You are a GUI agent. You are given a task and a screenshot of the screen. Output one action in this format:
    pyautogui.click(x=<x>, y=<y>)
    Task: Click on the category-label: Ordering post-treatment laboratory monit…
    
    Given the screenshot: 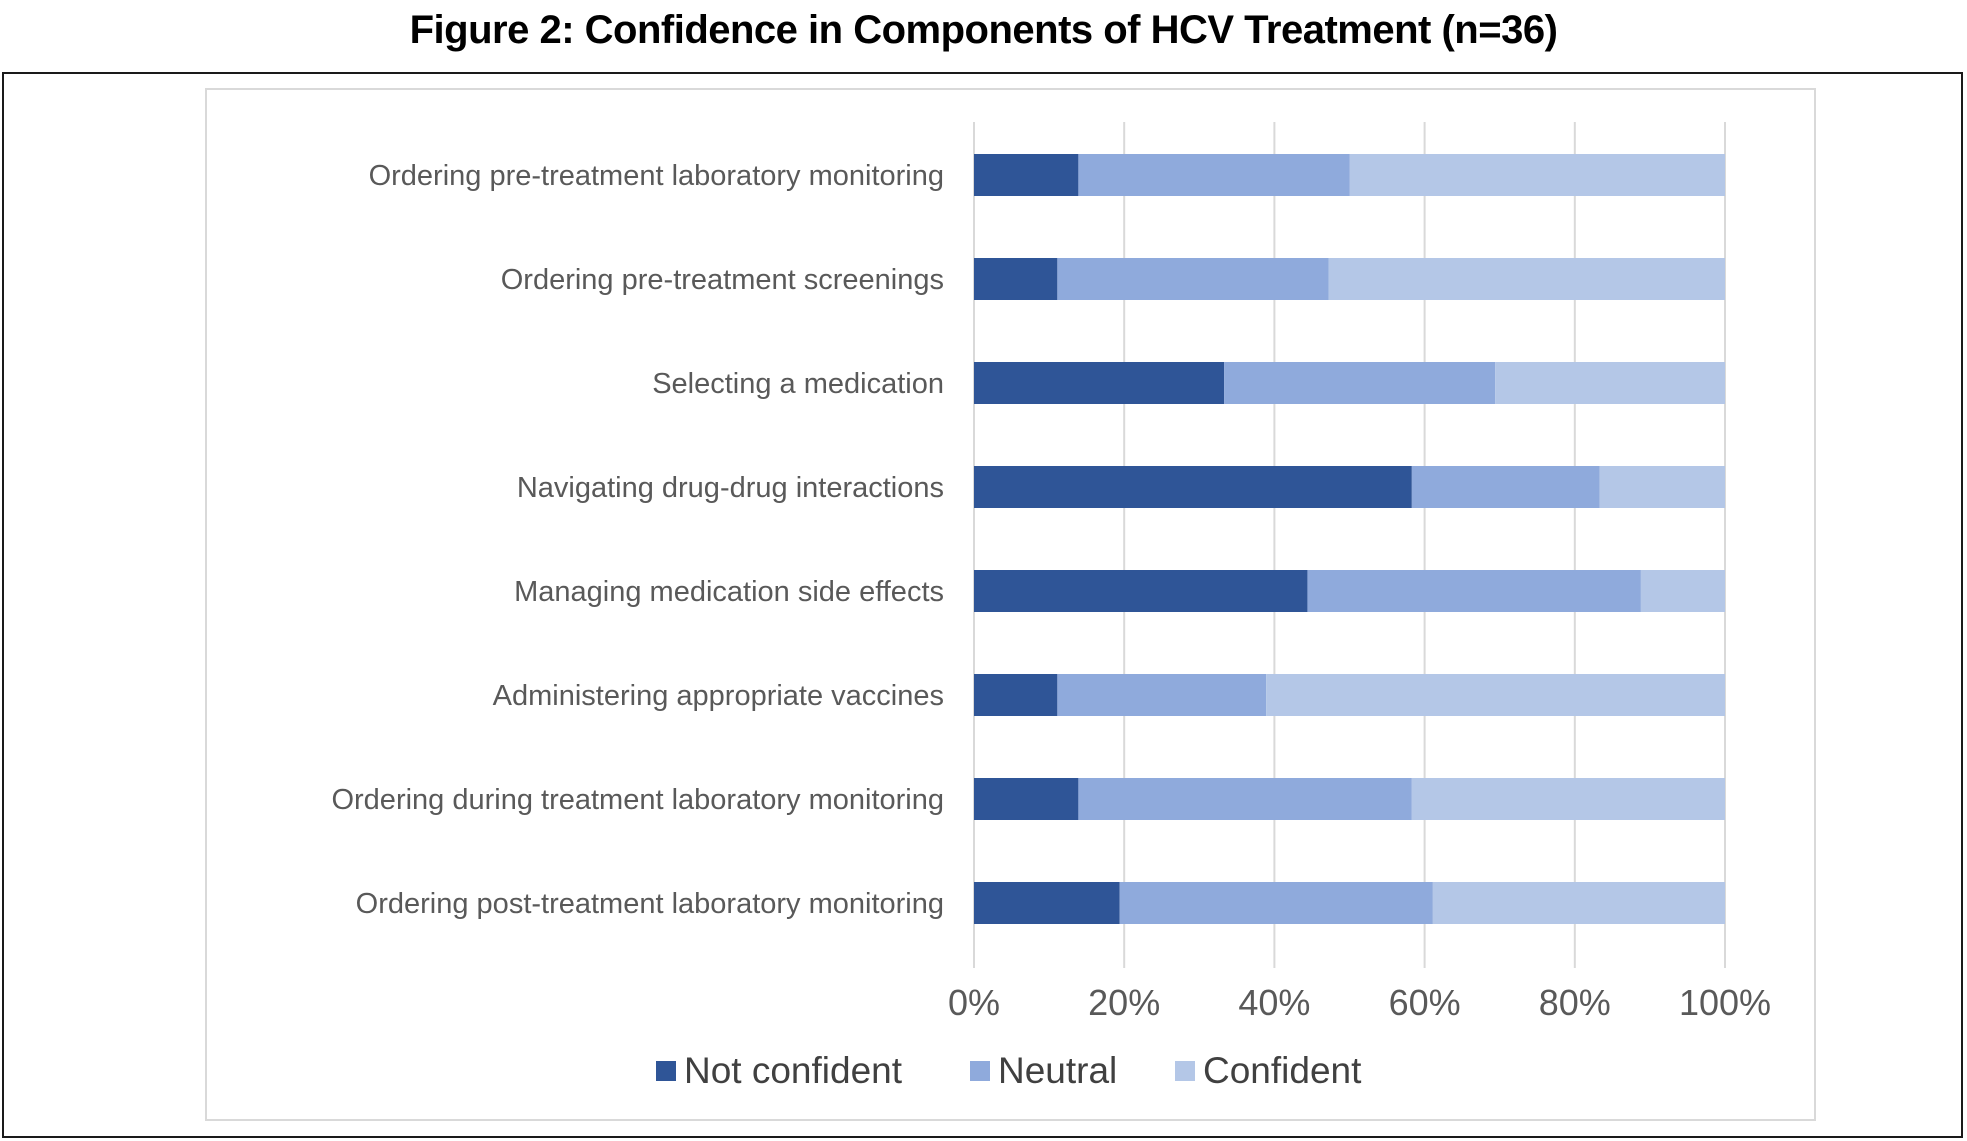 What is the action you would take?
    pyautogui.click(x=650, y=904)
    